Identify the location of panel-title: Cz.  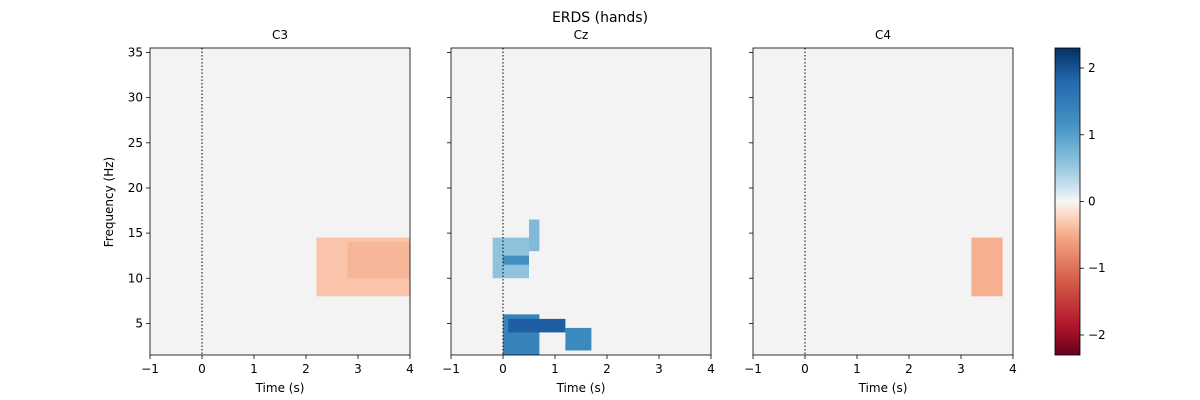
(581, 35).